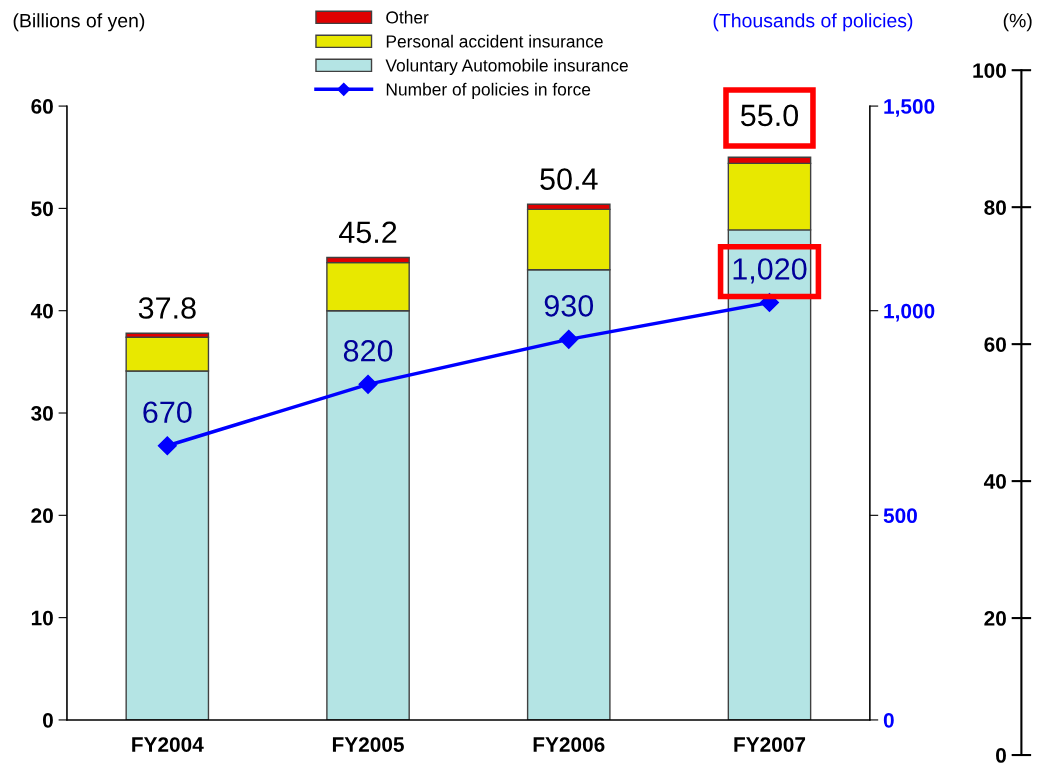  What do you see at coordinates (368, 232) in the screenshot?
I see `total-label: 45.2` at bounding box center [368, 232].